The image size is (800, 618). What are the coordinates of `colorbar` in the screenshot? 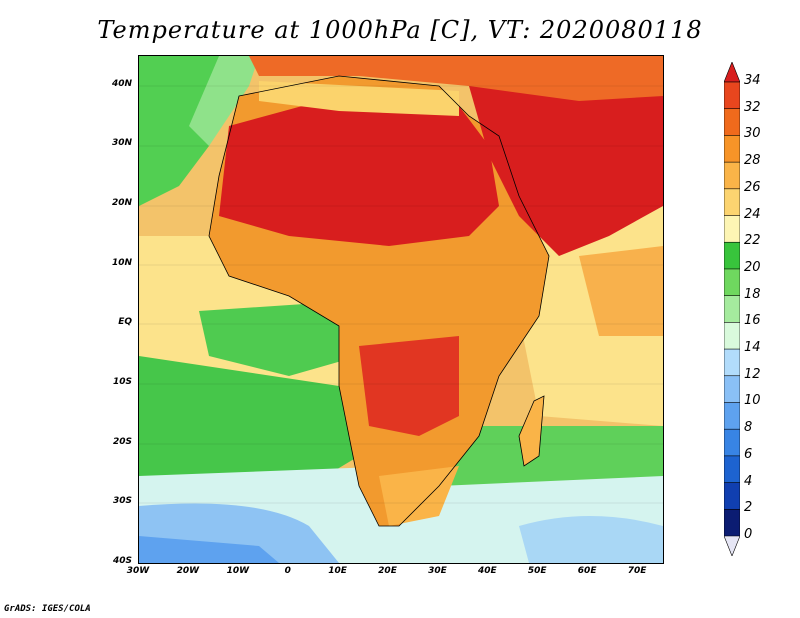 It's located at (732, 309).